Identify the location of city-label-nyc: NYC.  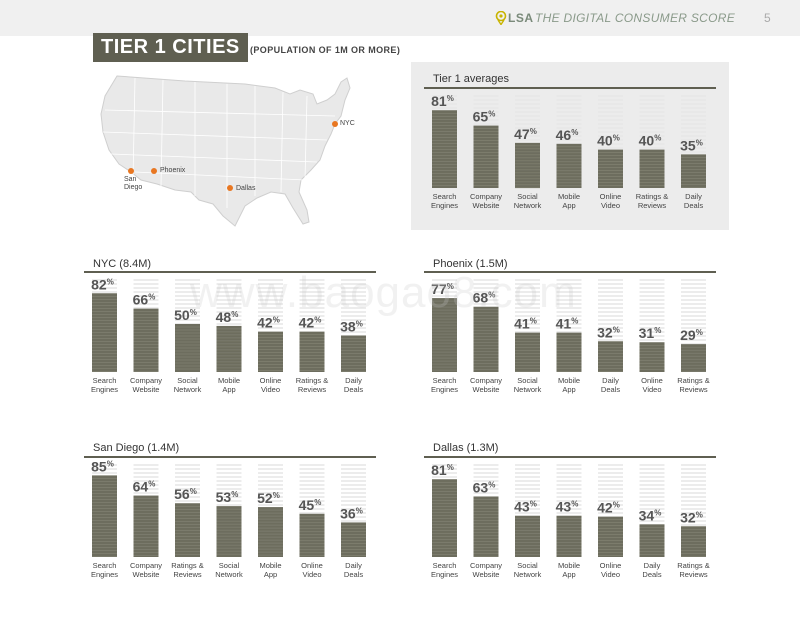
(347, 123).